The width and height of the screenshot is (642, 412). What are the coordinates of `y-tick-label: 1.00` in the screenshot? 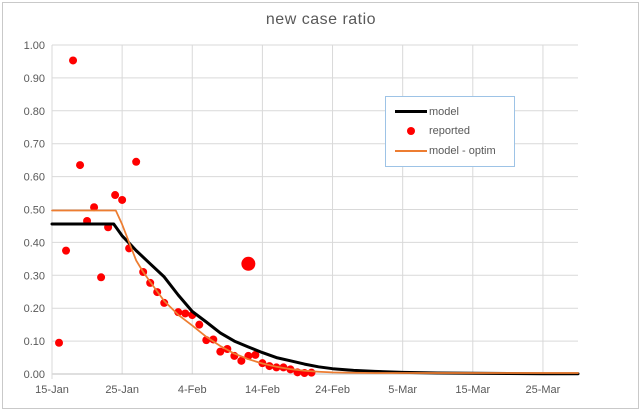 It's located at (34, 46).